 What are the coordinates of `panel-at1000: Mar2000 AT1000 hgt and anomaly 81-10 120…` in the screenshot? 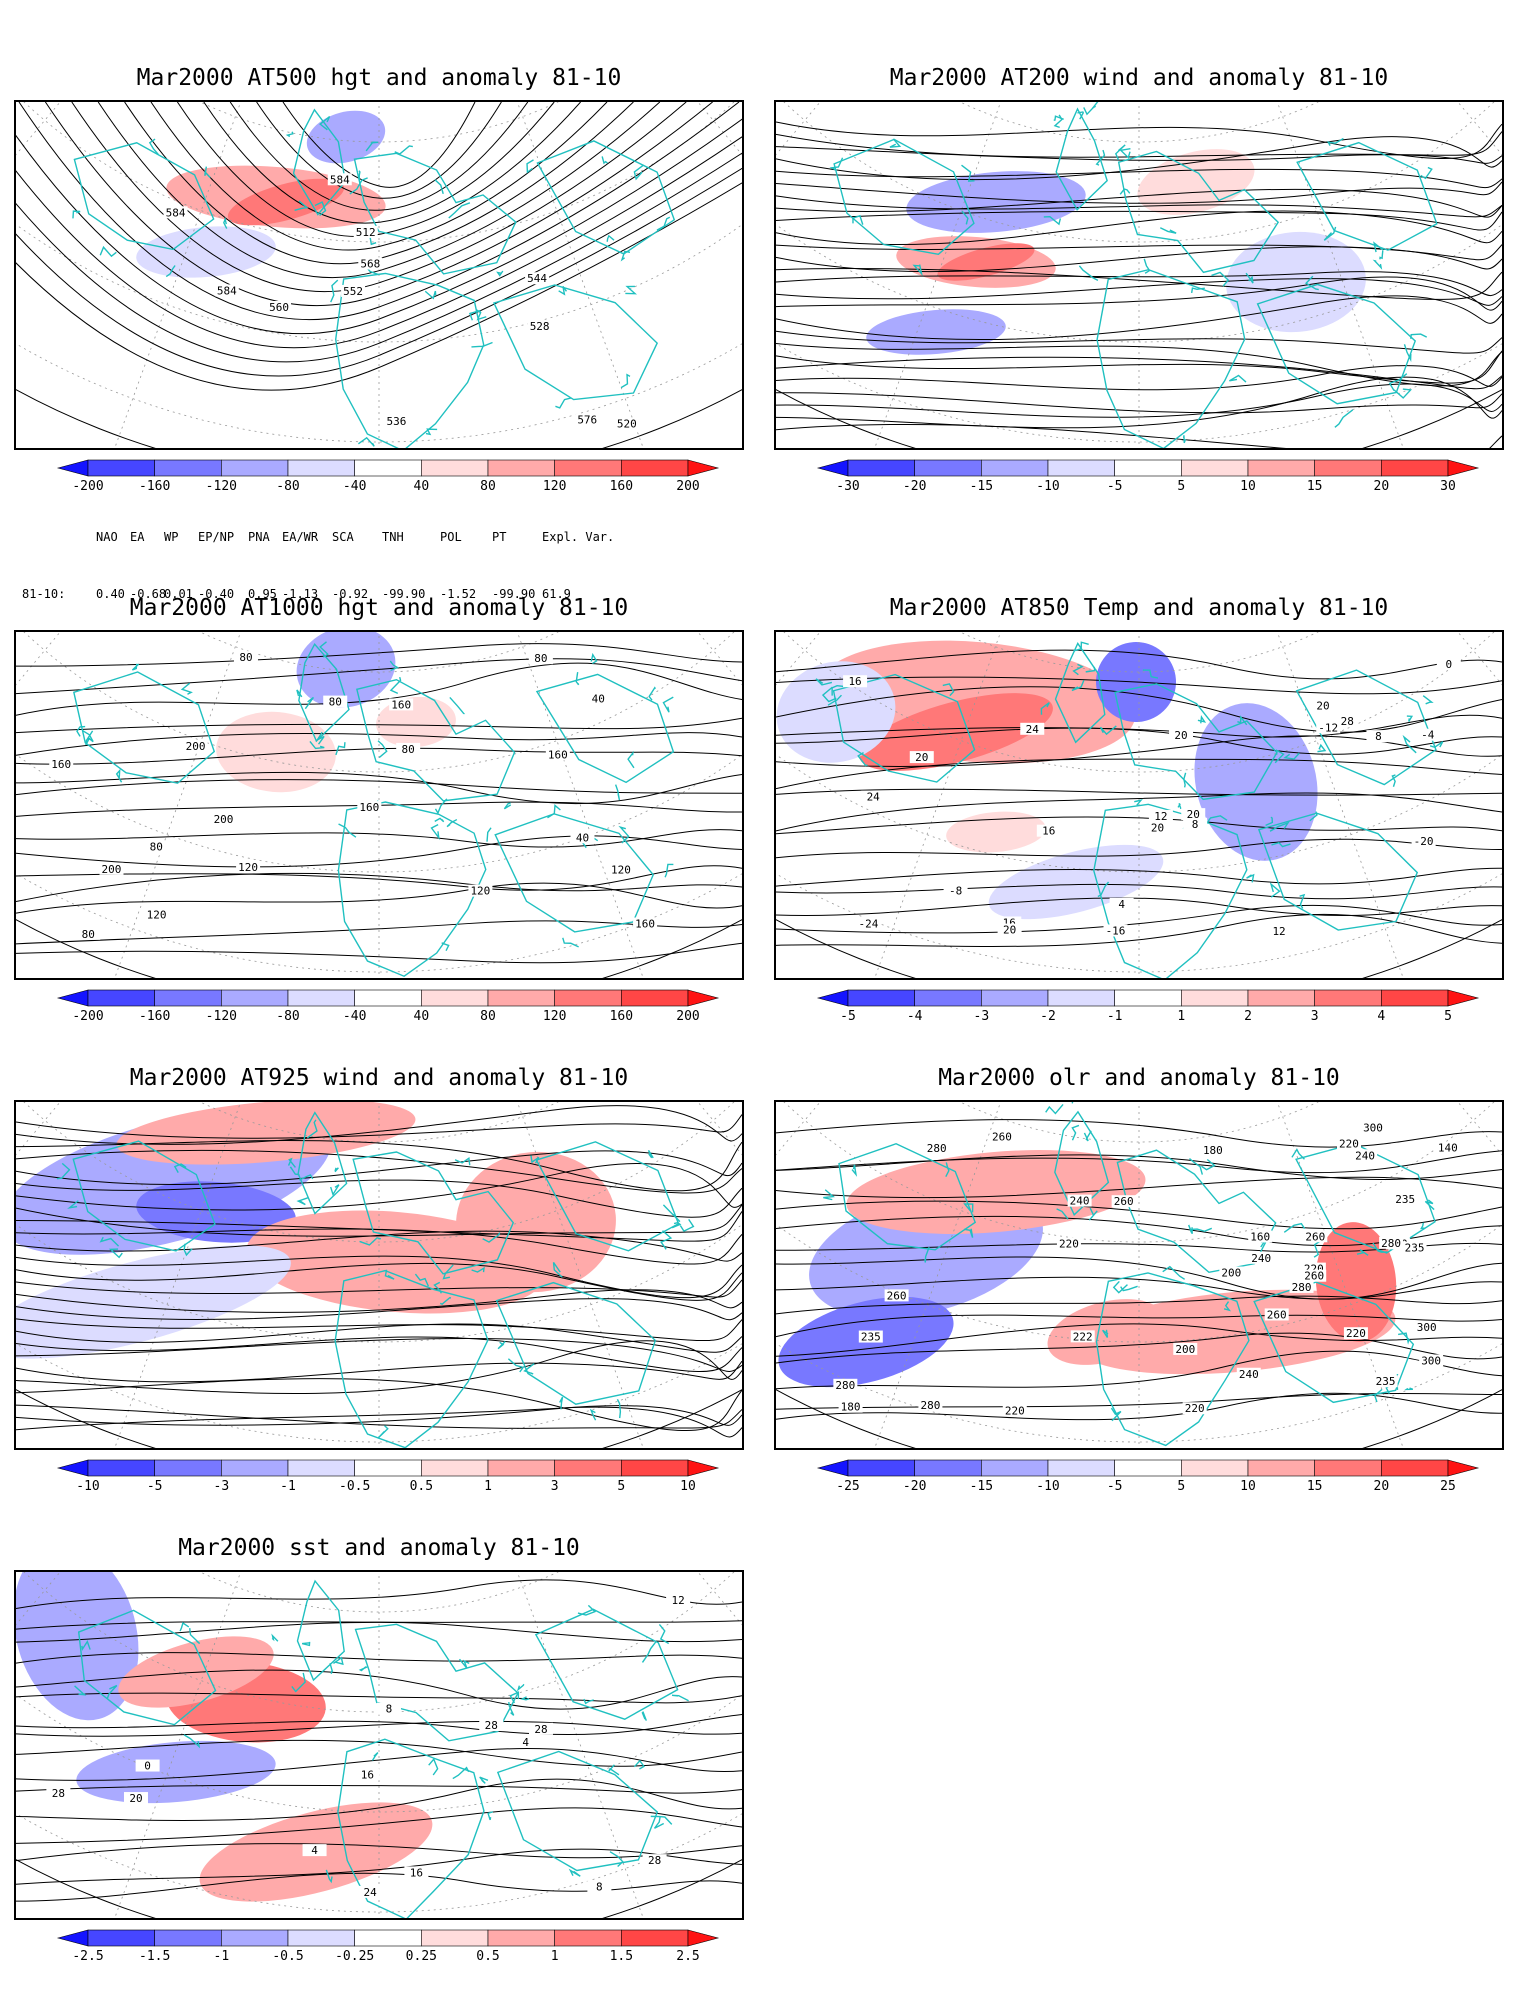 It's located at (379, 806).